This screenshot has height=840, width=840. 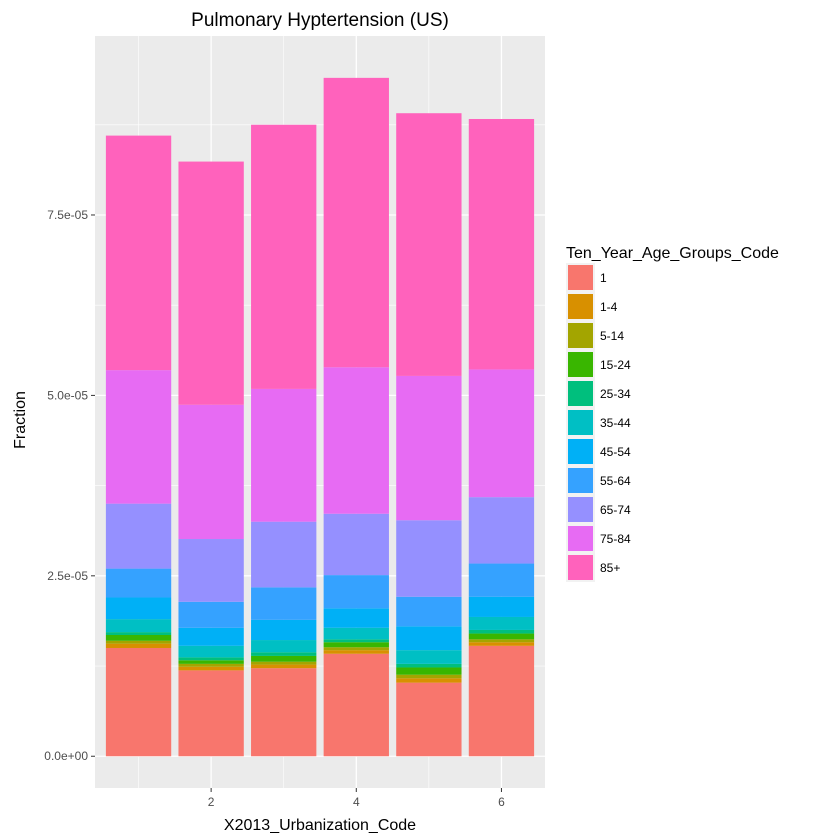 What do you see at coordinates (672, 253) in the screenshot?
I see `legend-title: Ten_Year_Age_Groups_Code` at bounding box center [672, 253].